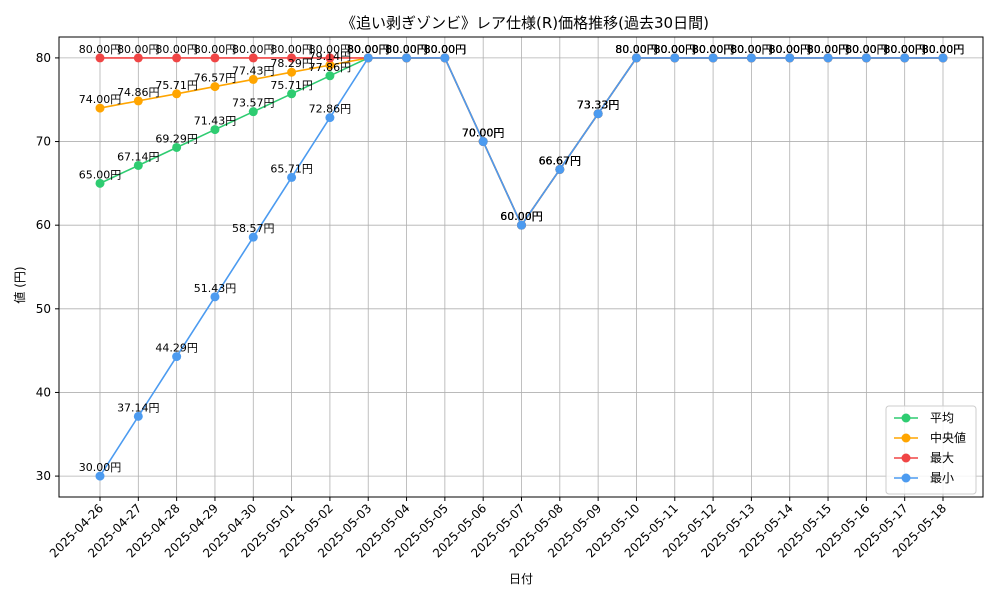  Describe the element at coordinates (253, 228) in the screenshot. I see `data-label: 58.57円` at that location.